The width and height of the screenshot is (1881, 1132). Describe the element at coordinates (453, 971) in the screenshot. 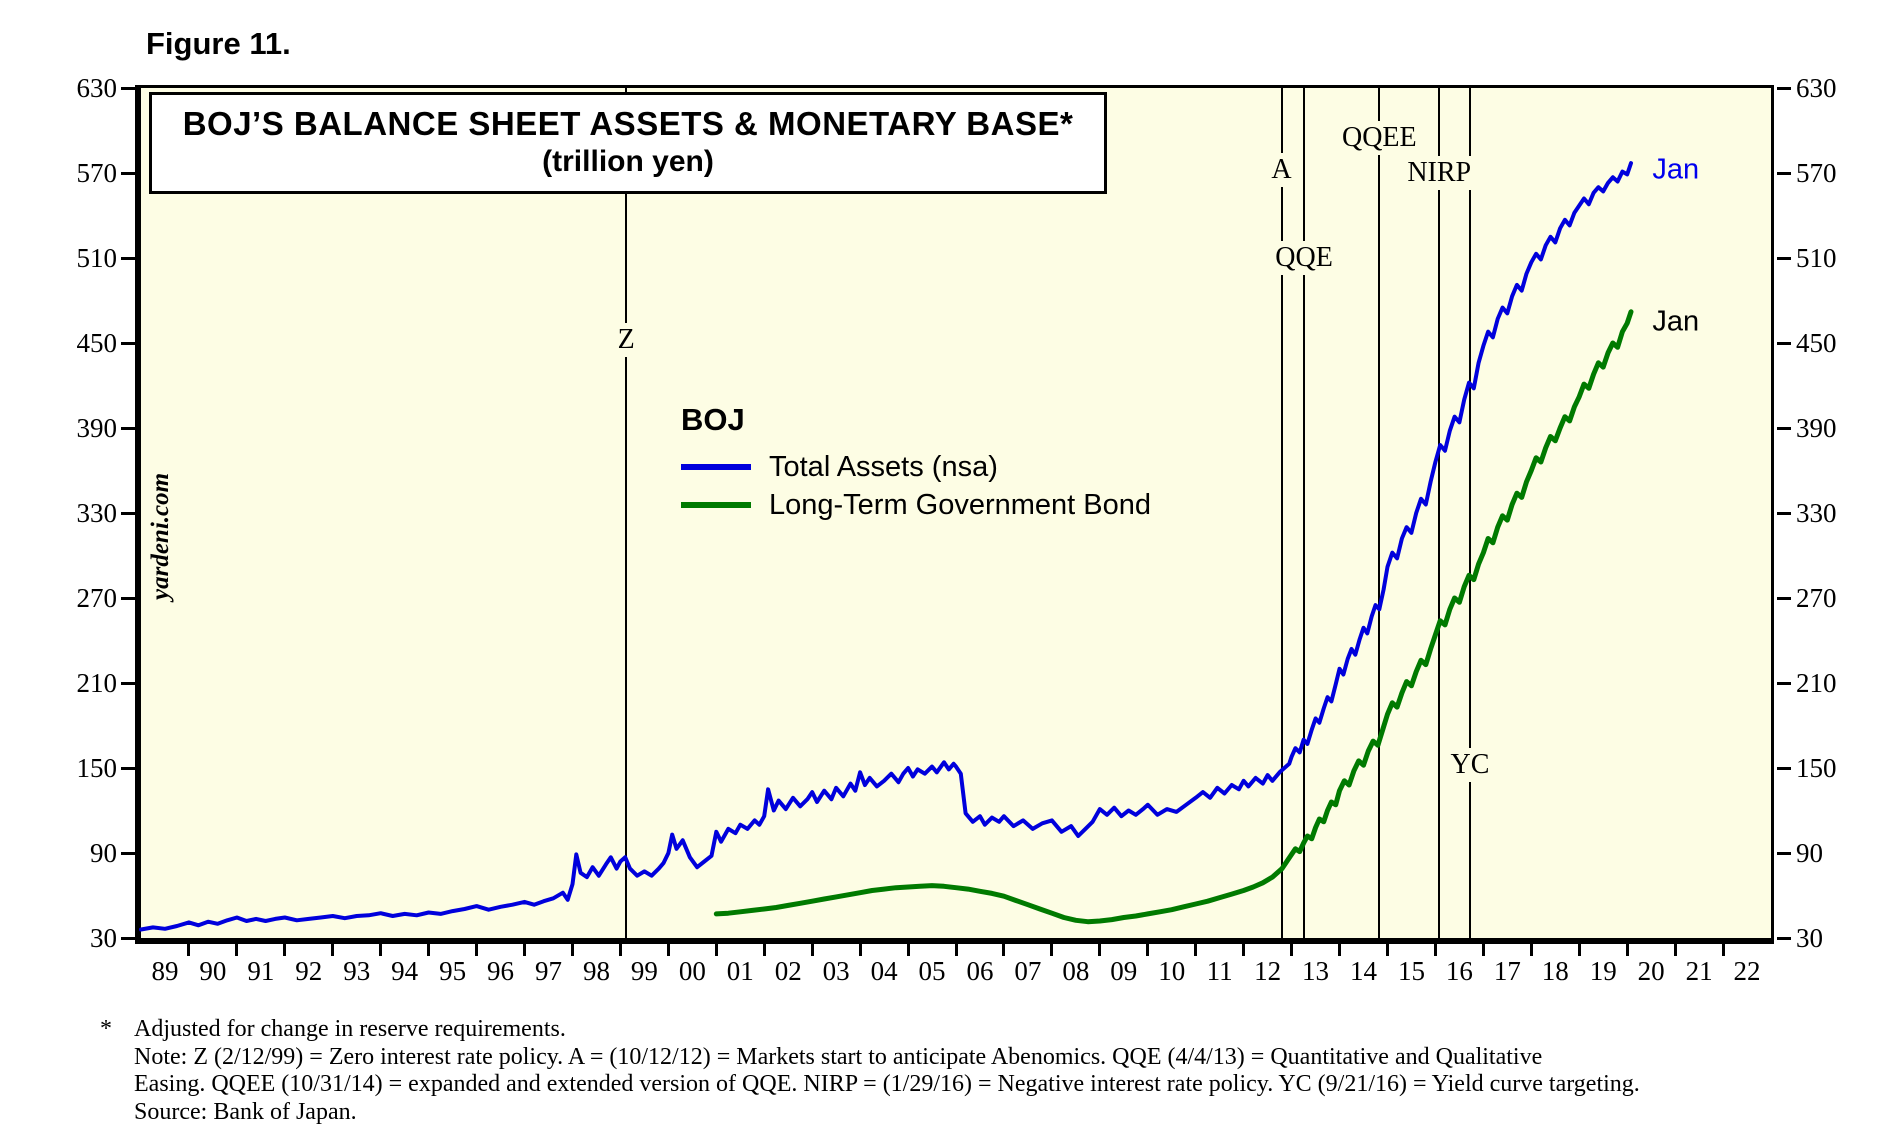

I see `x-axis-label: 95` at that location.